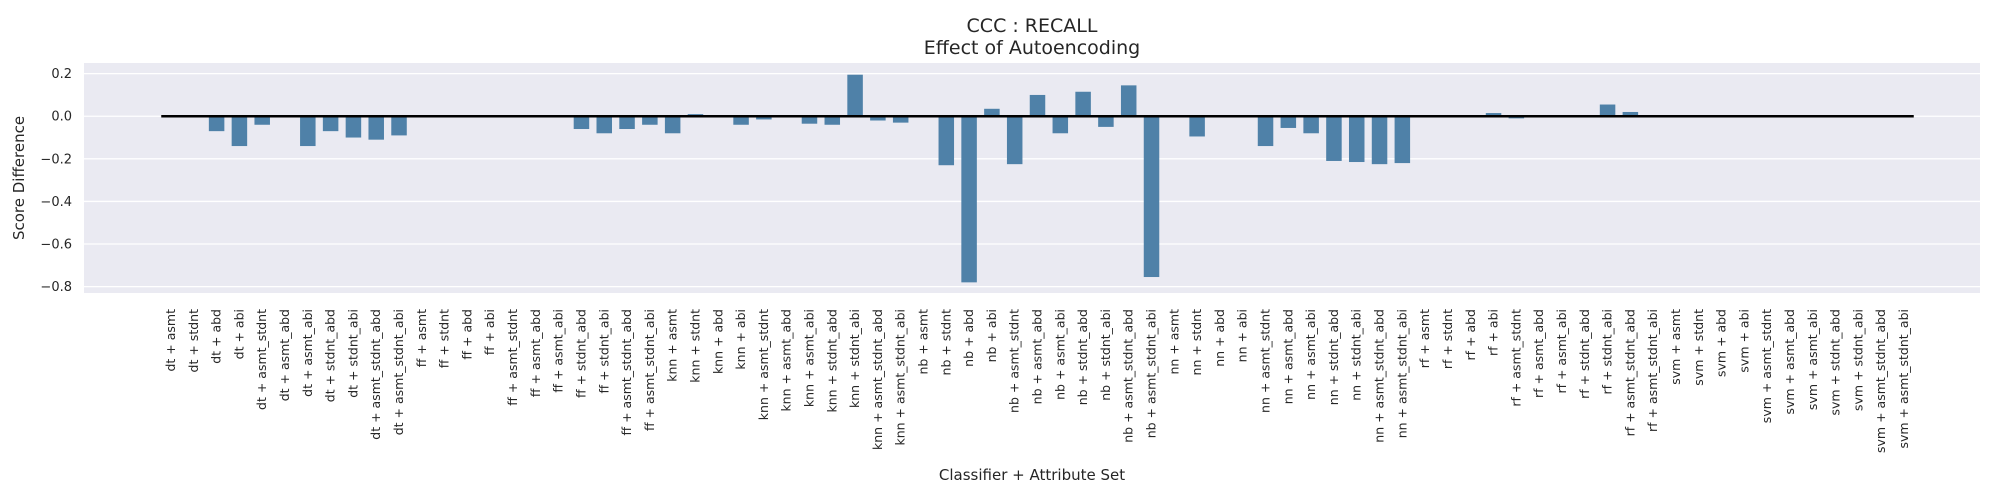  I want to click on x-tick-label: rf + abd, so click(1470, 335).